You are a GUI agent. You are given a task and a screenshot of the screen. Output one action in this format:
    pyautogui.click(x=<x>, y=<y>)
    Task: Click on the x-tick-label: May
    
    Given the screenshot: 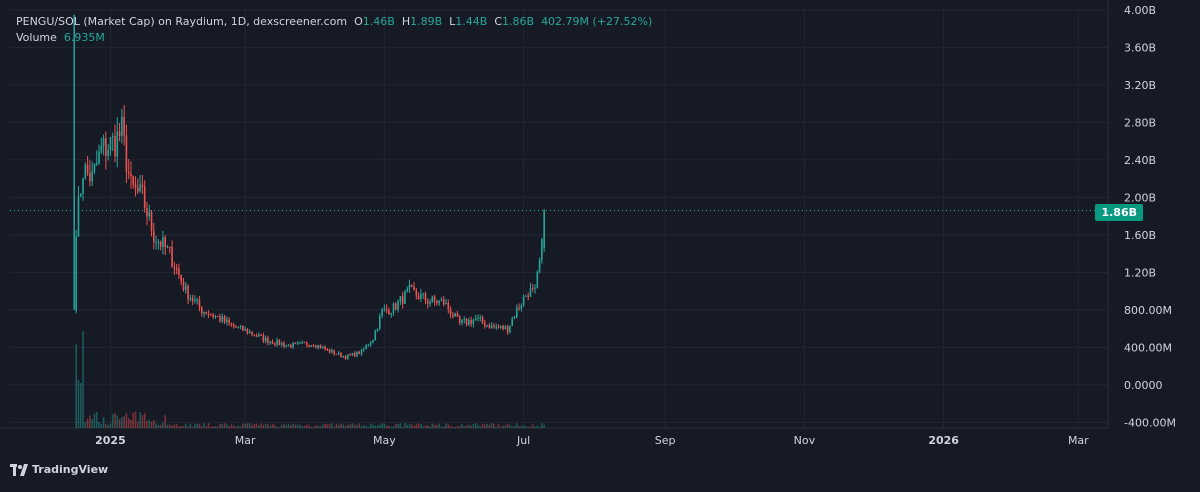 What is the action you would take?
    pyautogui.click(x=384, y=440)
    